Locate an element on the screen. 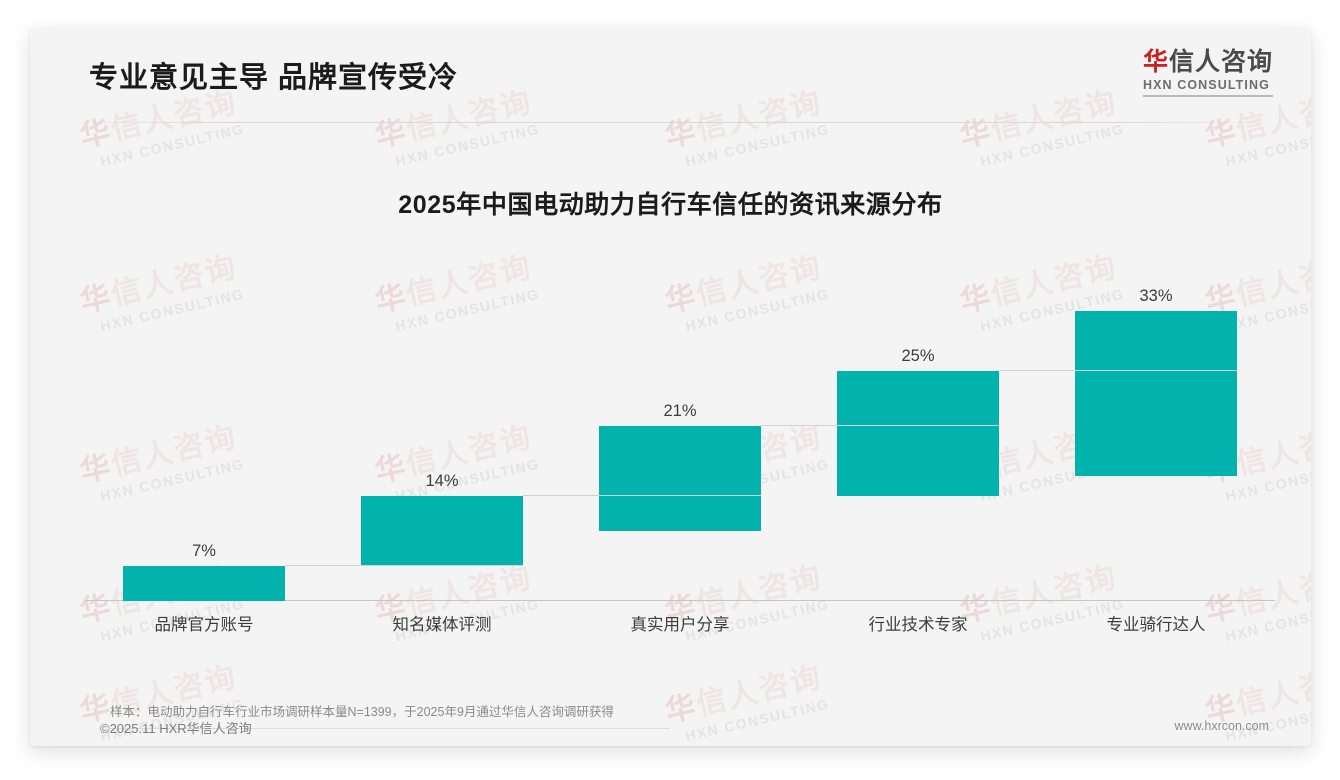 Image resolution: width=1340 pixels, height=780 pixels. slide-header: 专业意见主导 品牌宣传受冷 华信人咨询 HXN CONSULTING is located at coordinates (670, 75).